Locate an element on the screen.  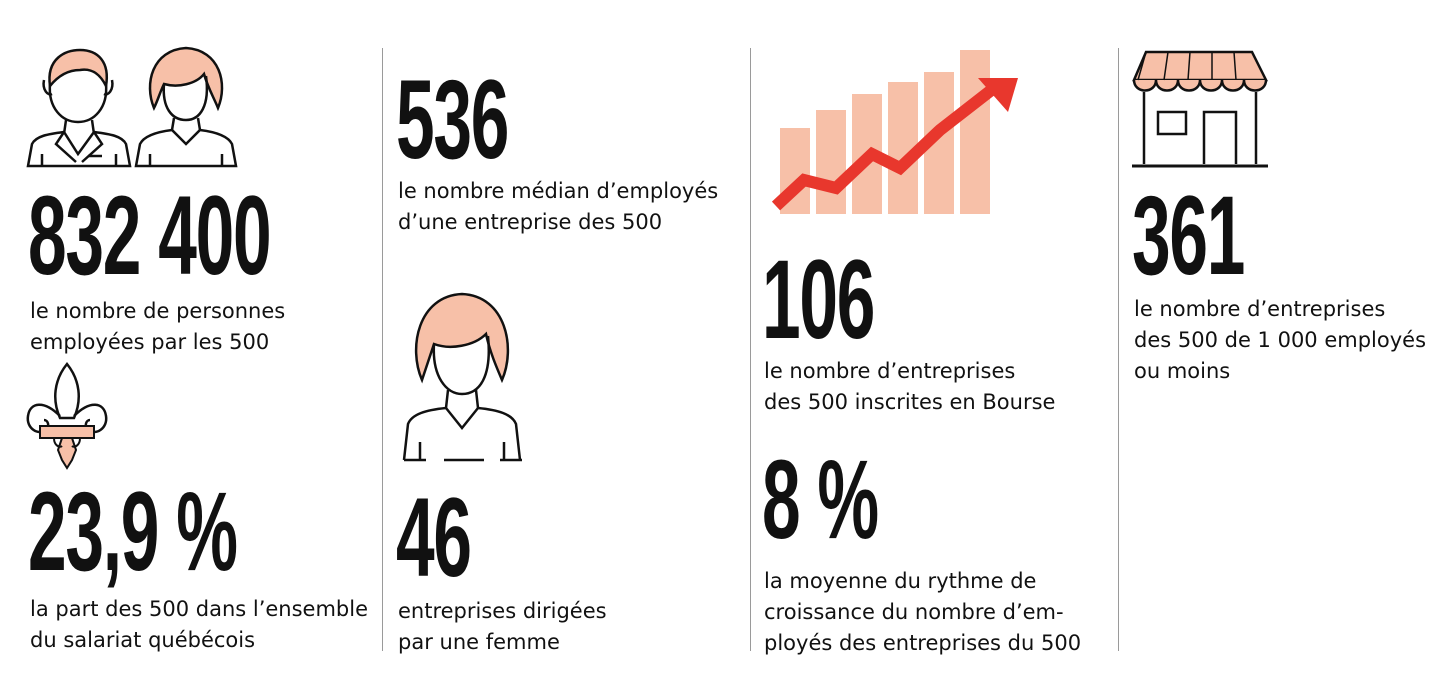
small-firms-caption-line-2: des 500 de 1 000 employés is located at coordinates (1280, 340).